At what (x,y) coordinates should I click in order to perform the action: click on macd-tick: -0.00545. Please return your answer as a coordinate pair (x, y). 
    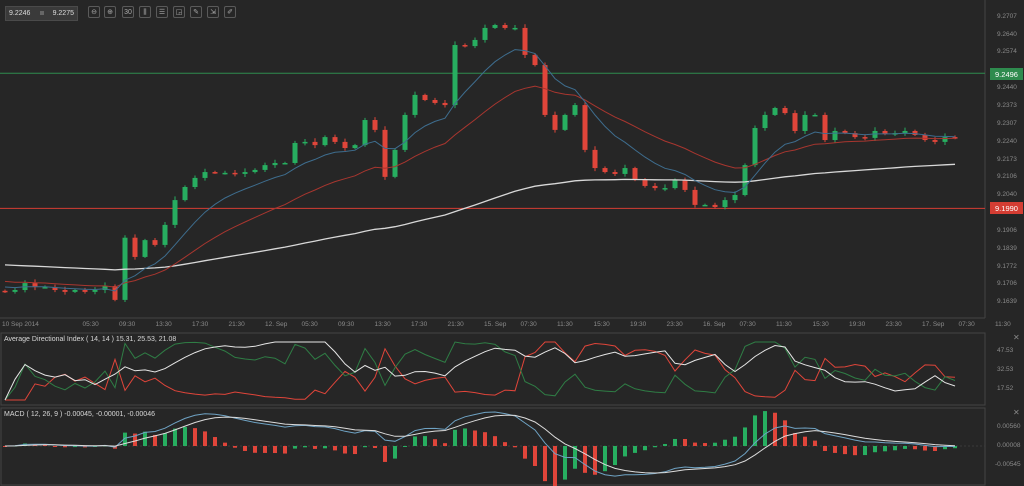
    Looking at the image, I should click on (1008, 464).